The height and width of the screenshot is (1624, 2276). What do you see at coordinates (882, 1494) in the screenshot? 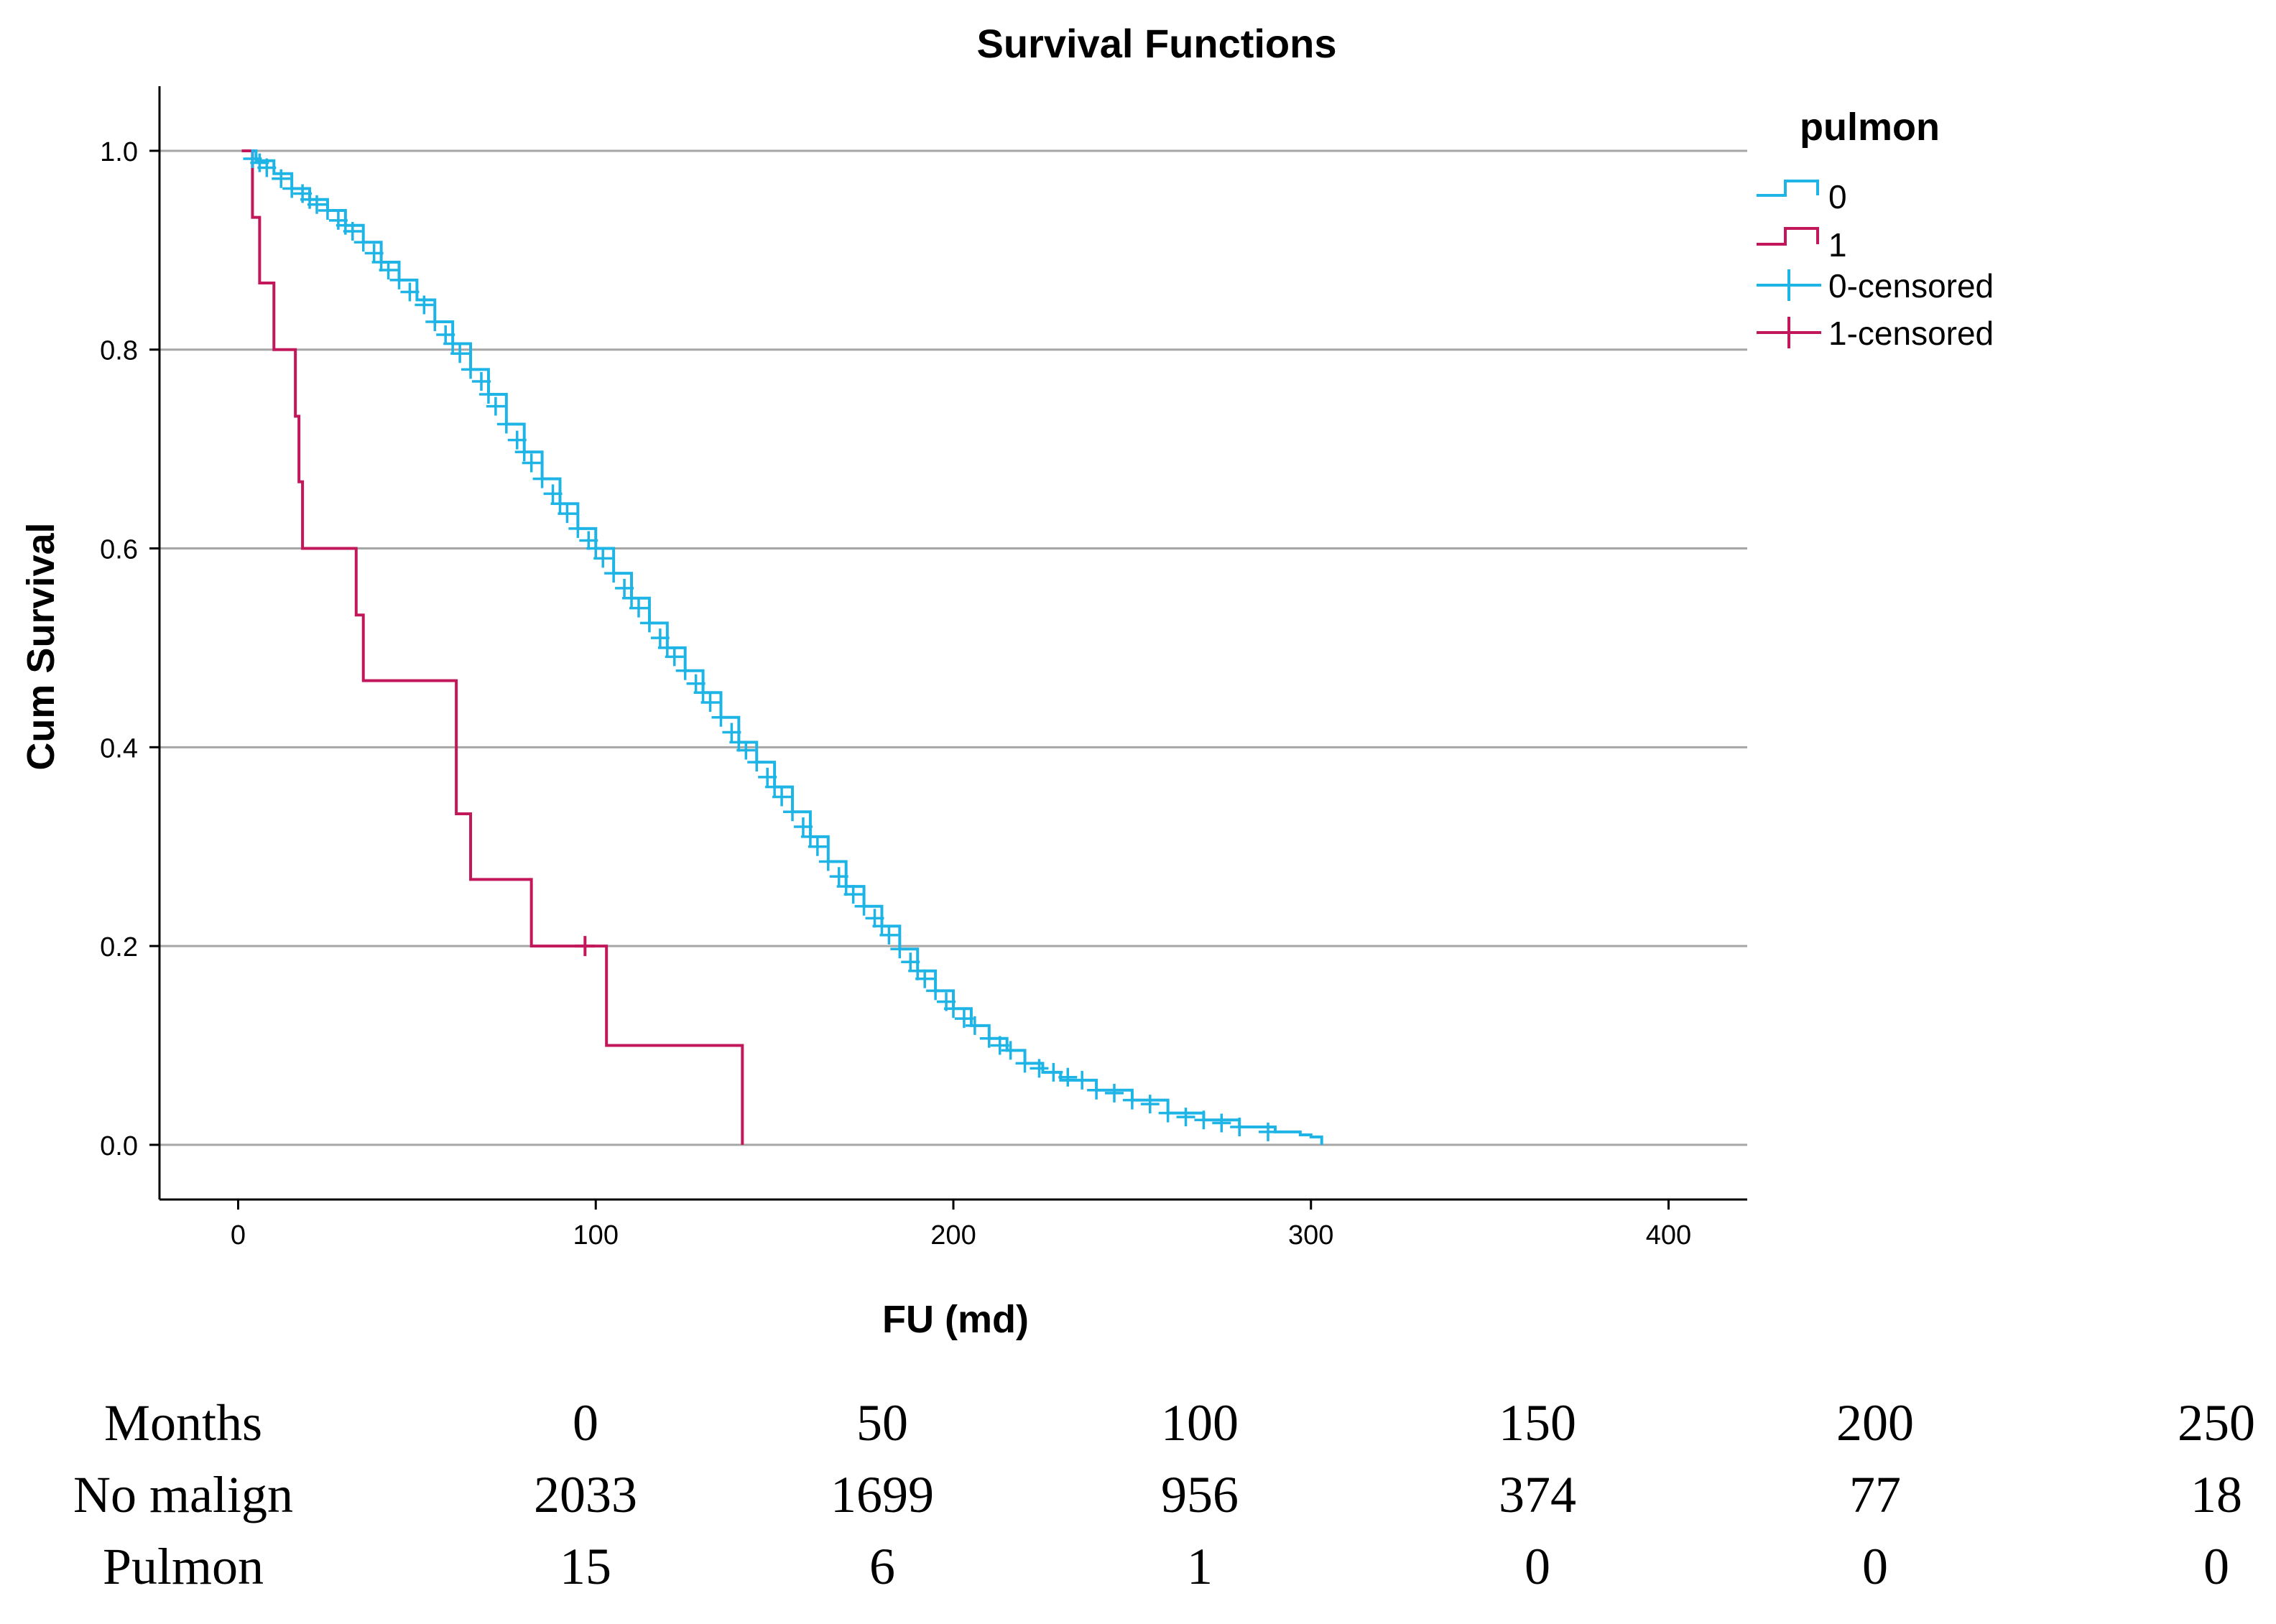
I see `risk-table-cell: 1699` at bounding box center [882, 1494].